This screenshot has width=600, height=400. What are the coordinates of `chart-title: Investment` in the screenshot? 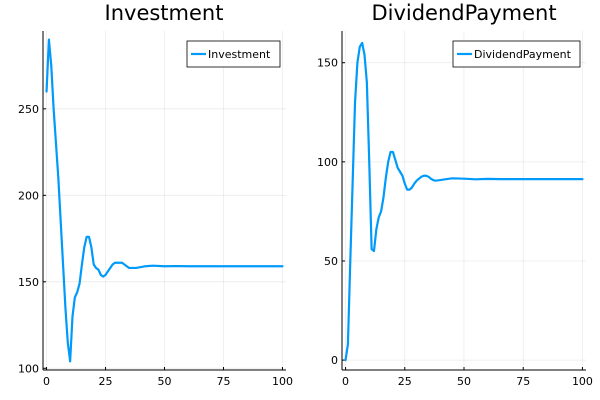 It's located at (164, 13).